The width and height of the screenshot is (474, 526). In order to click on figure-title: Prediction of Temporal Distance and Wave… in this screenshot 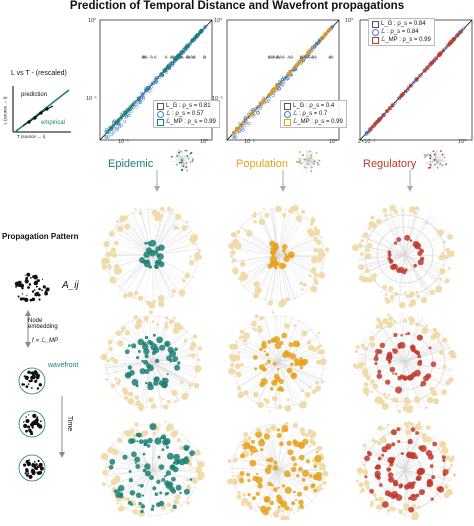, I will do `click(237, 6)`.